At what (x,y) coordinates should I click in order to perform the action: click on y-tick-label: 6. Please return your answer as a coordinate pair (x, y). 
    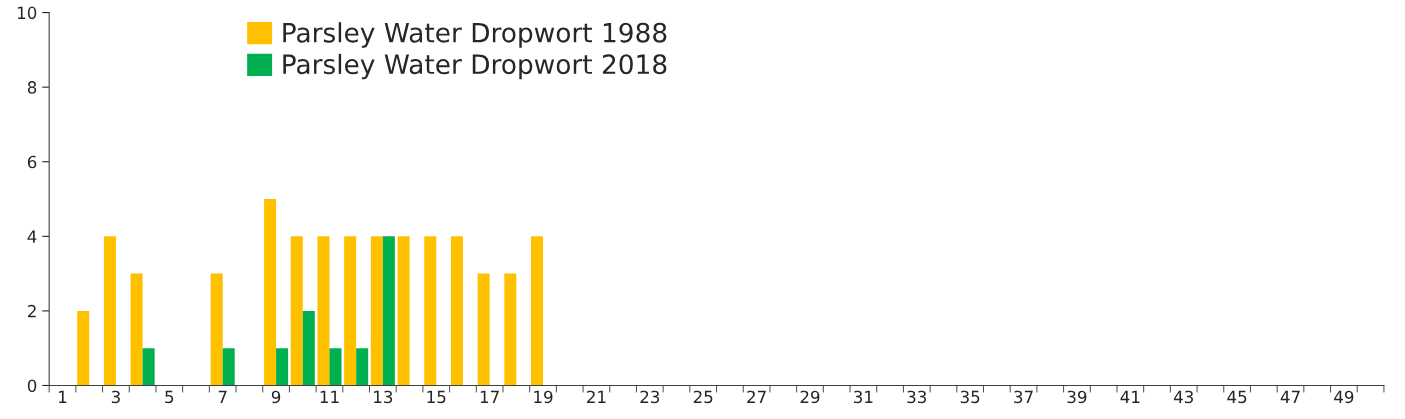
    Looking at the image, I should click on (32, 162).